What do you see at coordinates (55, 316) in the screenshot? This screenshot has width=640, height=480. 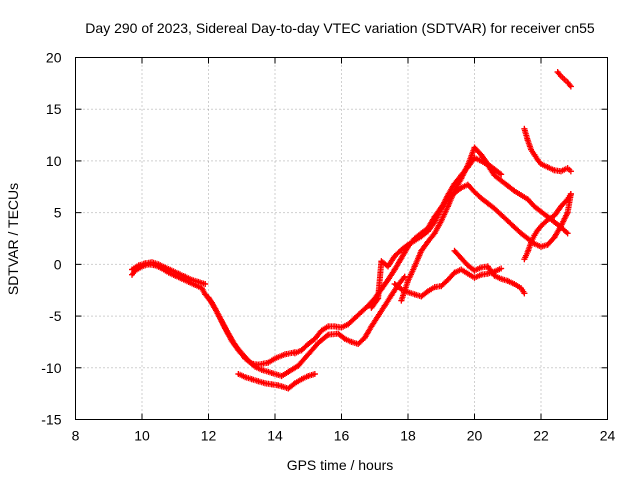 I see `y-tick-label: -5` at bounding box center [55, 316].